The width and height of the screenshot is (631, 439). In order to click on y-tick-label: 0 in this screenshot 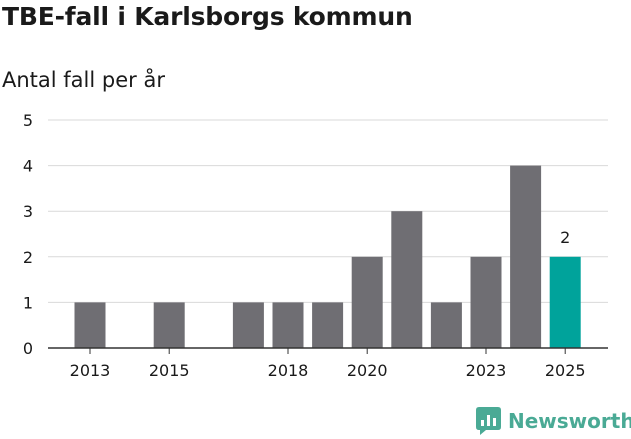, I will do `click(28, 348)`.